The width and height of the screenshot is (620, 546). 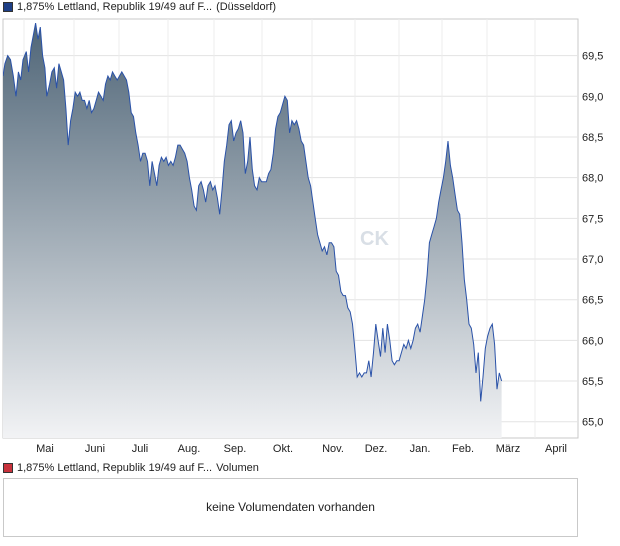 I want to click on y-tick-label: 66,5, so click(x=592, y=301).